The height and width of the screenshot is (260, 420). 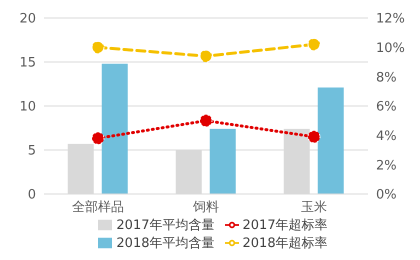 I want to click on x-tick-label: 全部样品, so click(x=98, y=208).